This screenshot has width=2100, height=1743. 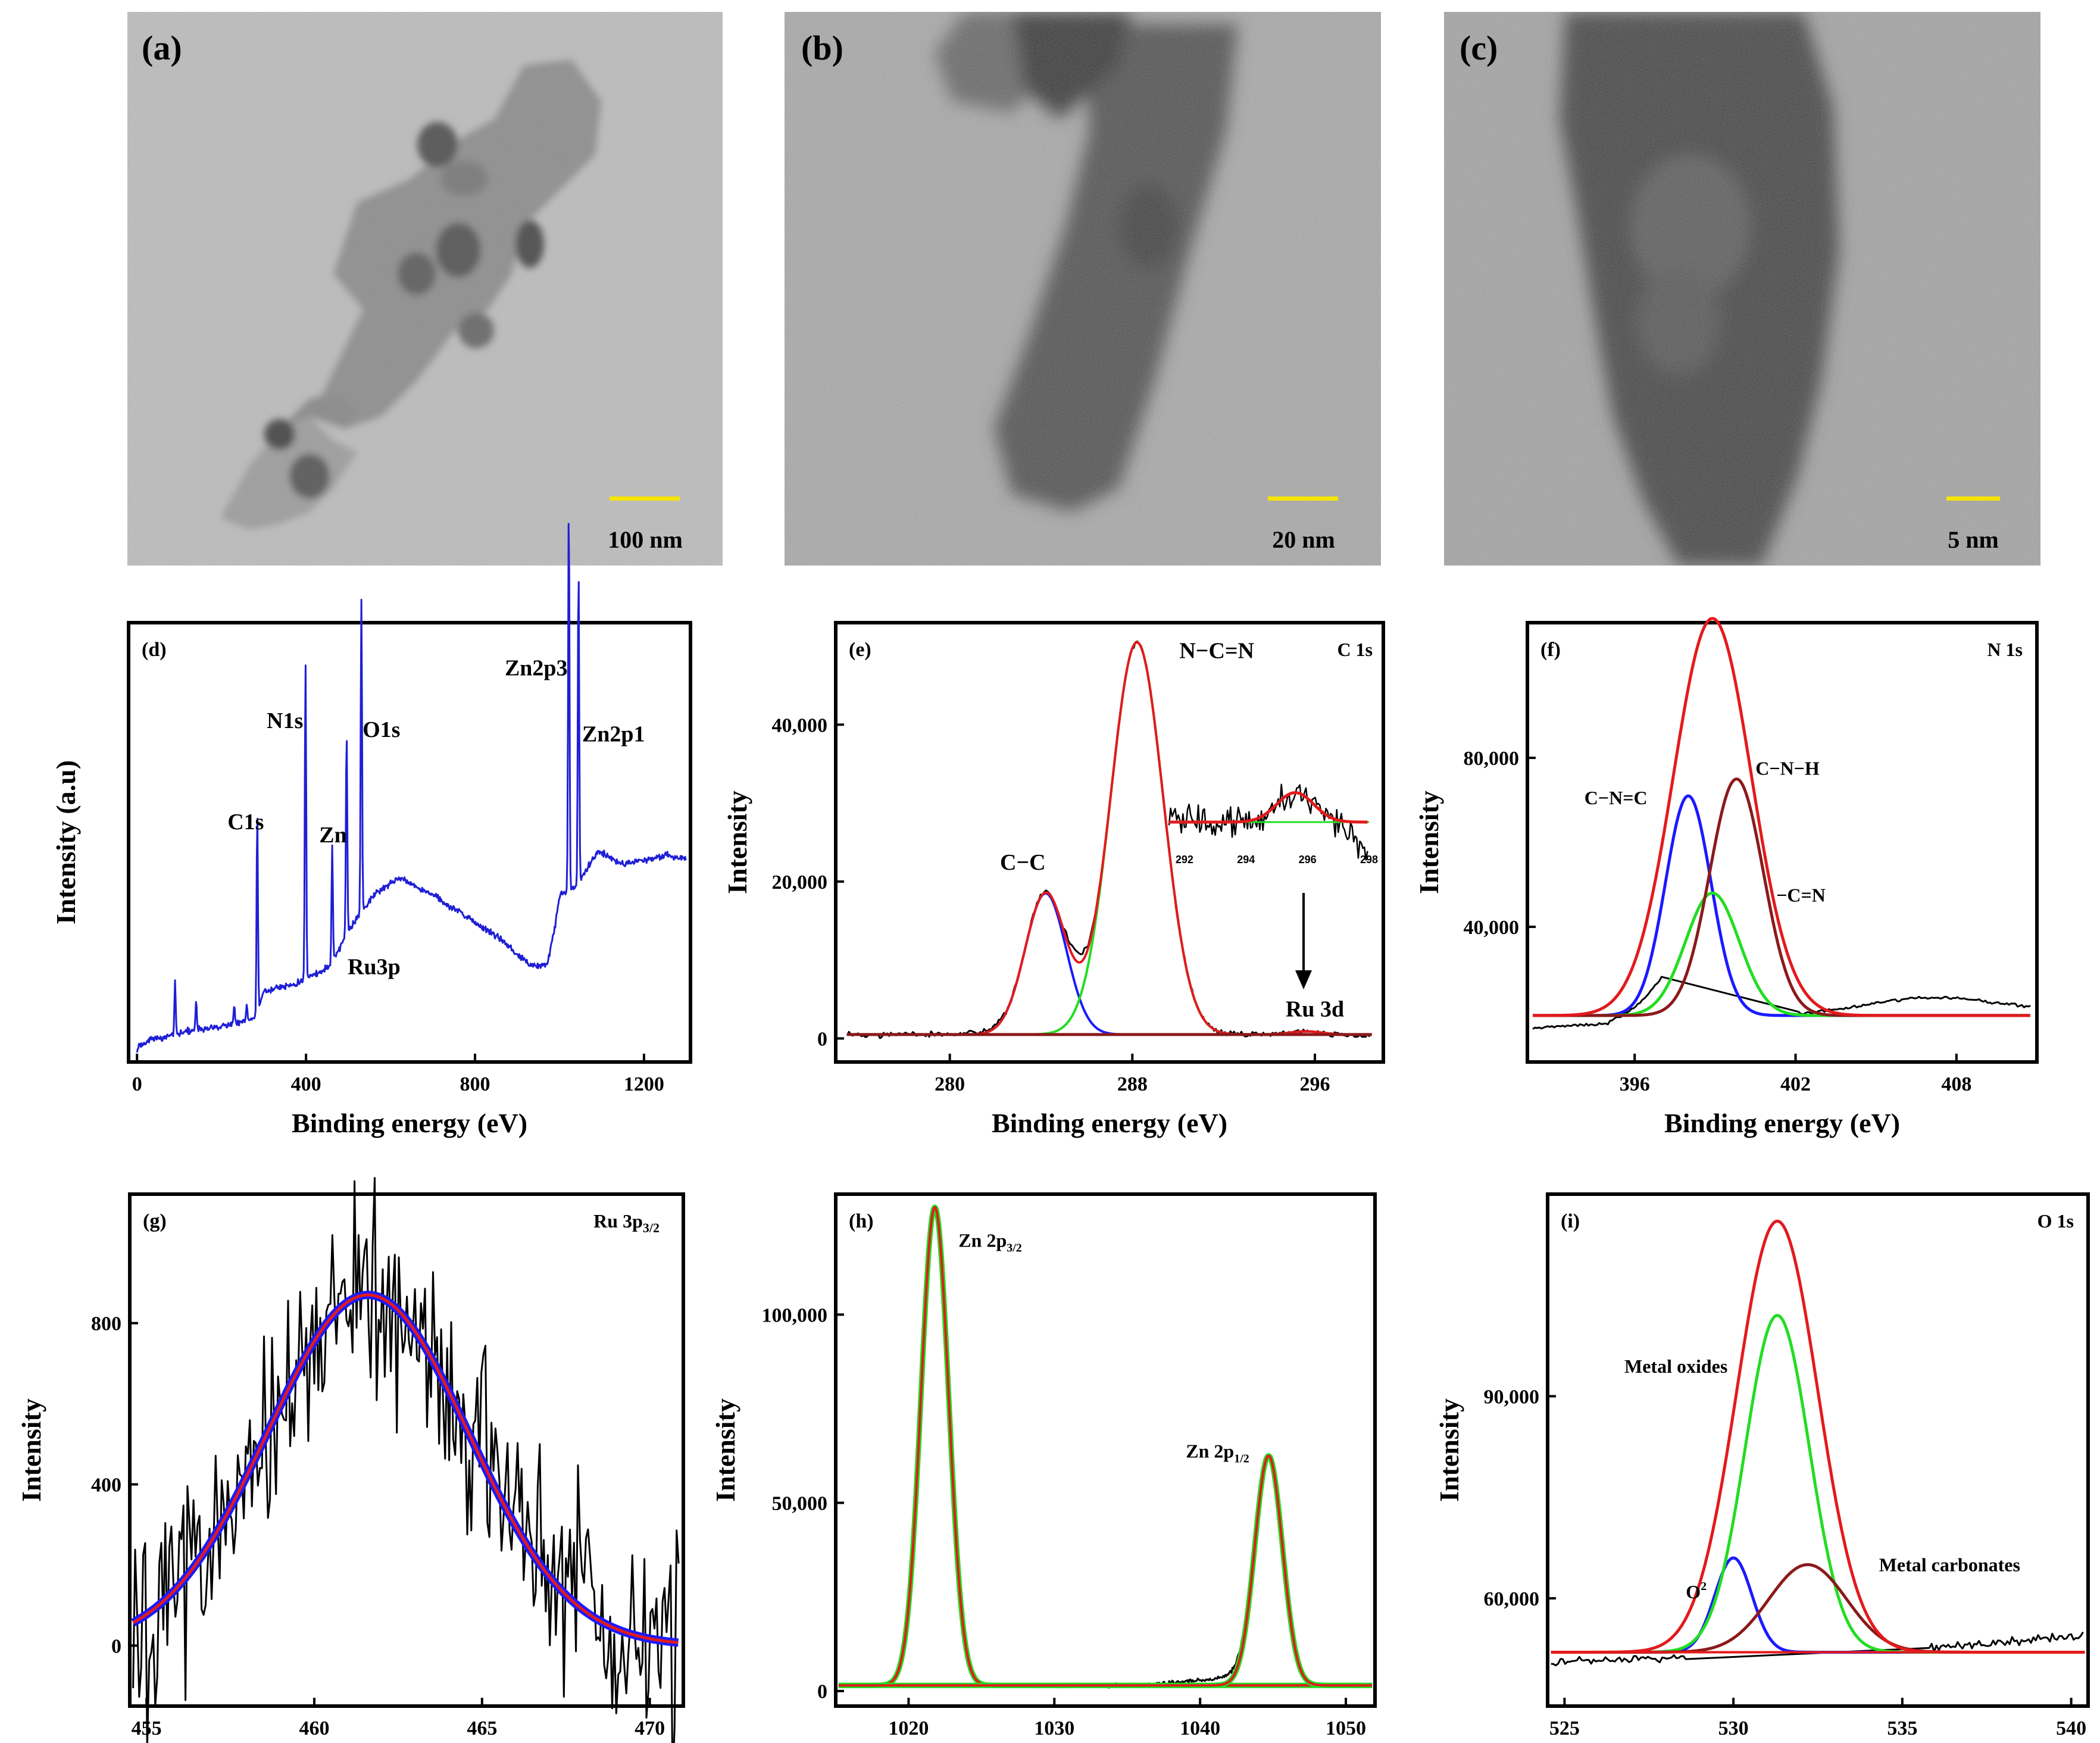 I want to click on spectrum-title: C 1s, so click(x=1355, y=649).